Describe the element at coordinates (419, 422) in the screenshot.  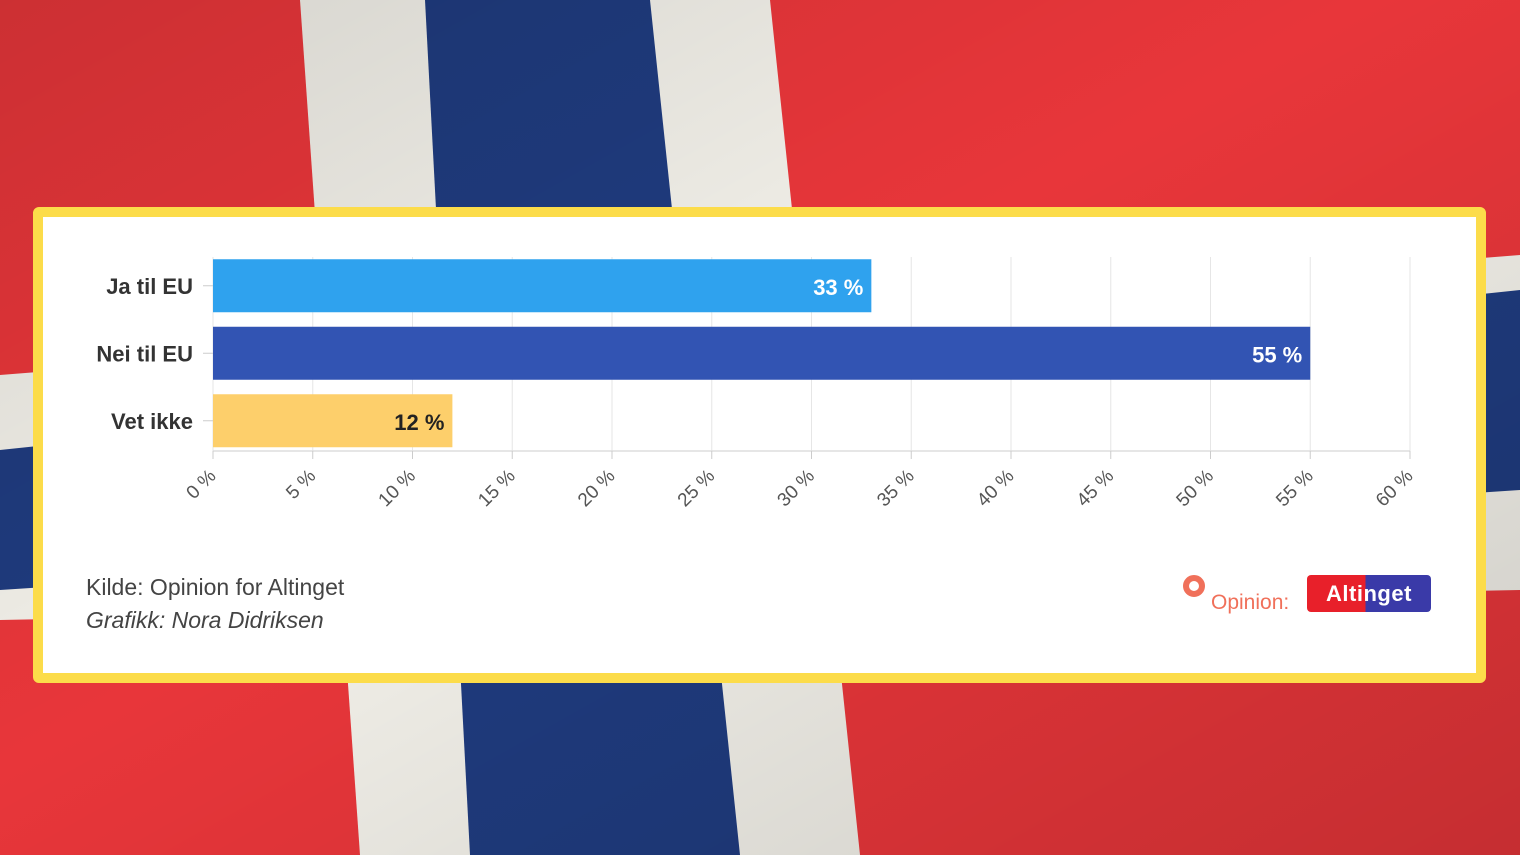
I see `data-label: 12 %` at that location.